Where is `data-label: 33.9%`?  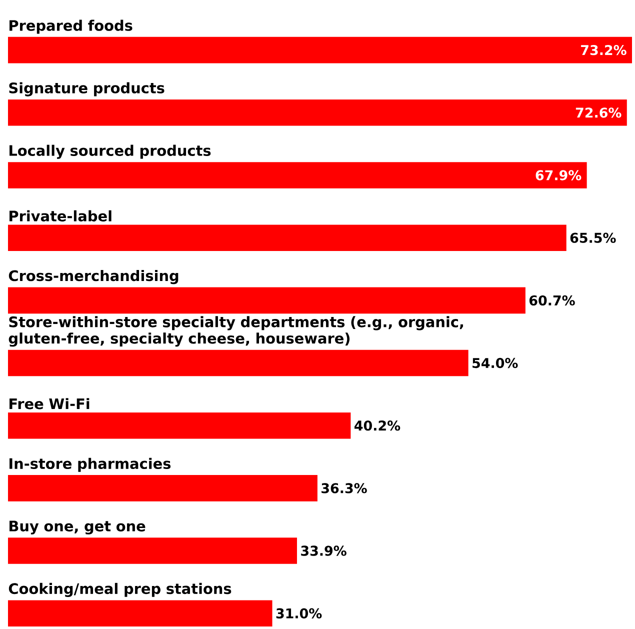 data-label: 33.9% is located at coordinates (323, 551).